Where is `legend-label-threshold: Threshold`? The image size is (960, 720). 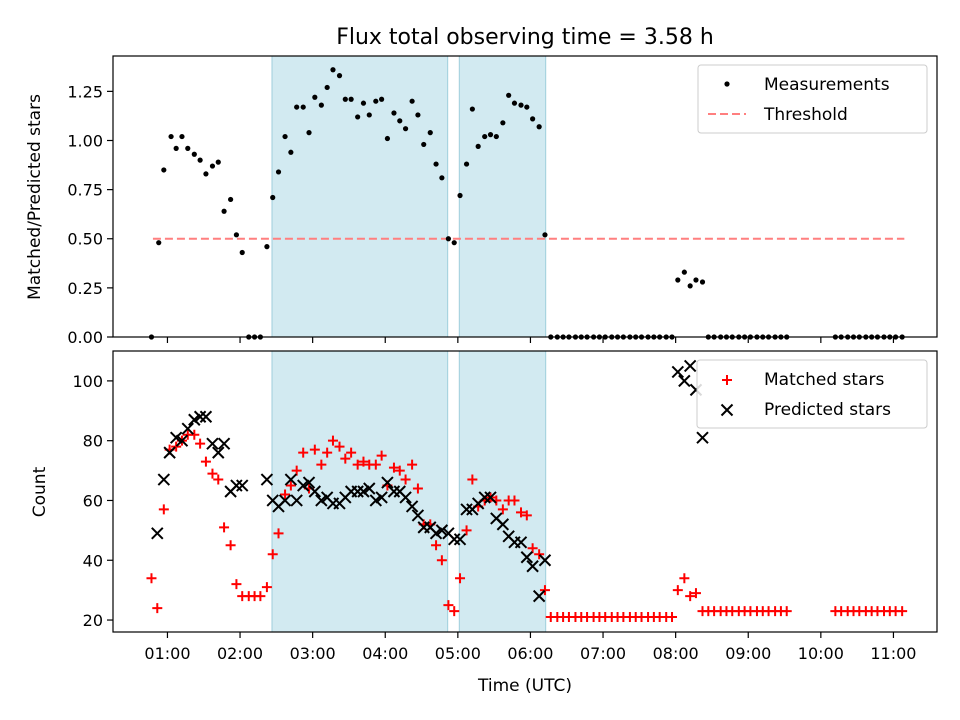 legend-label-threshold: Threshold is located at coordinates (805, 115).